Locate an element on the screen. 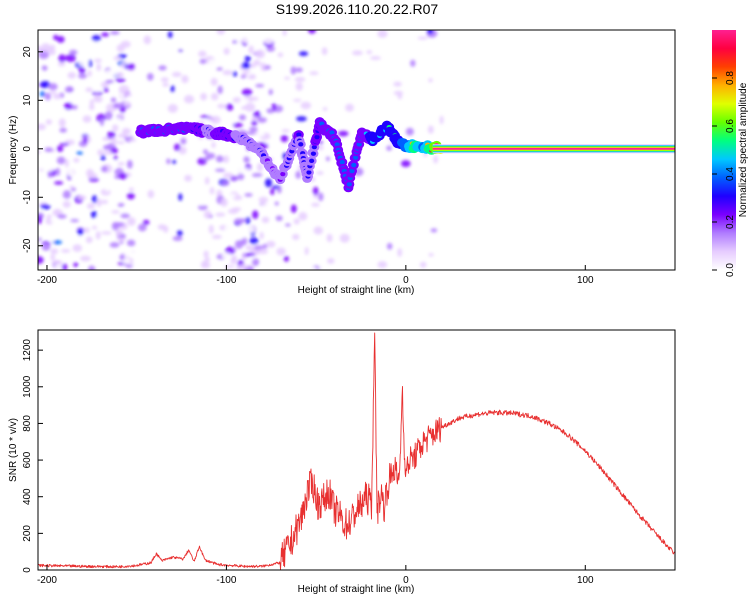  spectrogram-y-tick-label: -20 is located at coordinates (27, 245).